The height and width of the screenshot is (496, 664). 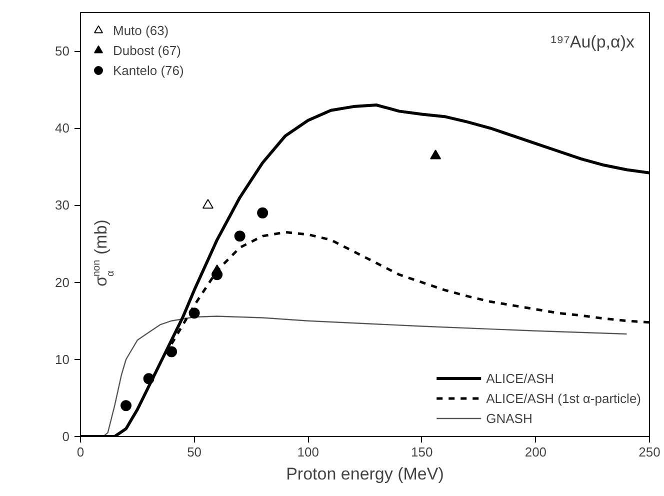 I want to click on x-tick-label: 150, so click(x=422, y=452).